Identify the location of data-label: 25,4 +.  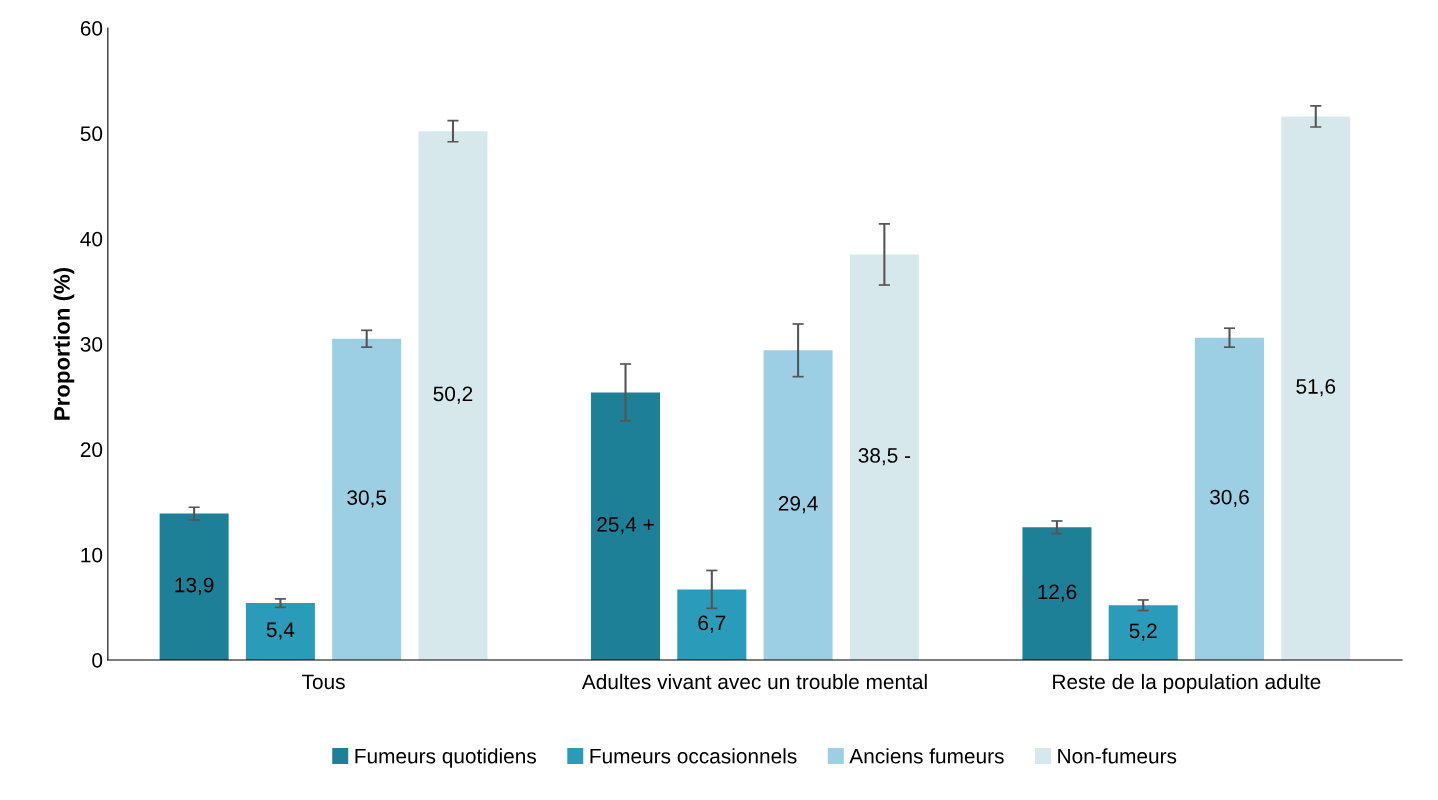
(625, 526).